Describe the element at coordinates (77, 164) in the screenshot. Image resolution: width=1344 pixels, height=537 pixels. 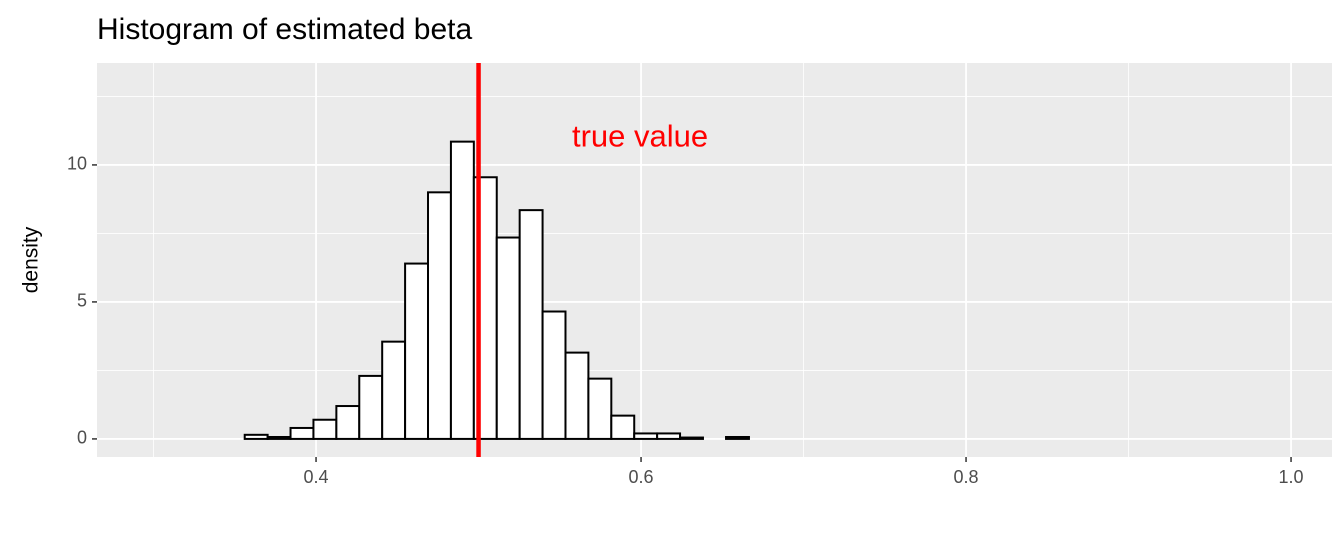
I see `y-tick-label: 10` at that location.